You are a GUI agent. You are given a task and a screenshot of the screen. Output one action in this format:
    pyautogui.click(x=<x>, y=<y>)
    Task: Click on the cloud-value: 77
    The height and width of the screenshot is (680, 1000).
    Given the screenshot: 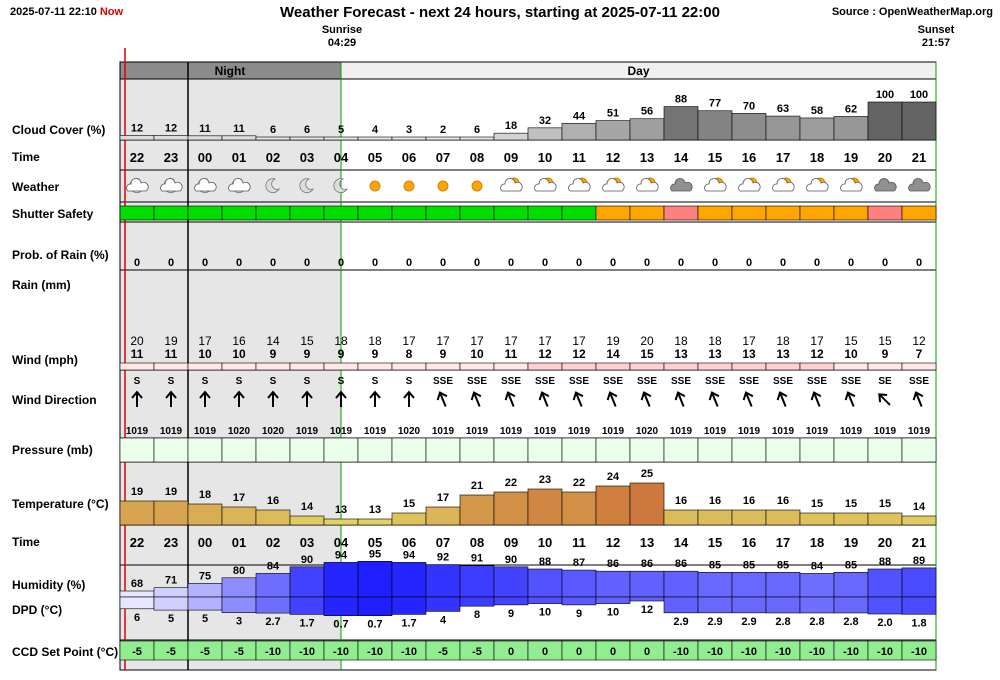 What is the action you would take?
    pyautogui.click(x=715, y=104)
    